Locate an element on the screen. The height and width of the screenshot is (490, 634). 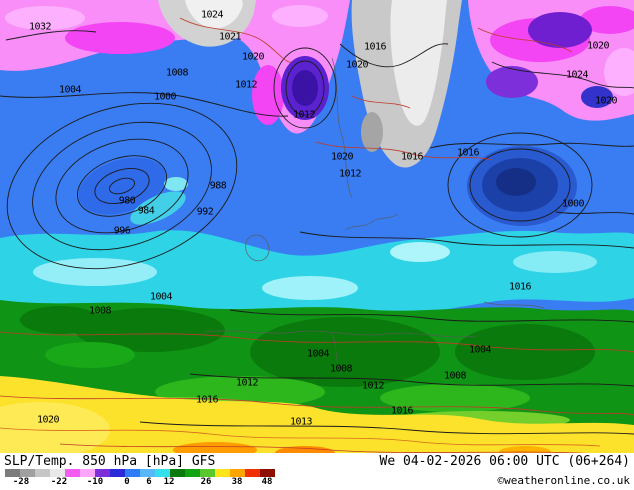
copyright-text: ©weatheronline.co.uk is located at coordinates (563, 480).